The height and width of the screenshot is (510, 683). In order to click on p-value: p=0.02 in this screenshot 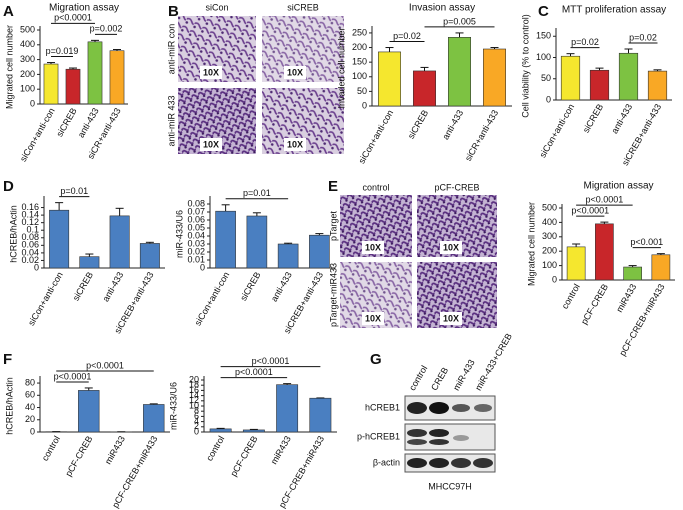, I will do `click(407, 36)`.